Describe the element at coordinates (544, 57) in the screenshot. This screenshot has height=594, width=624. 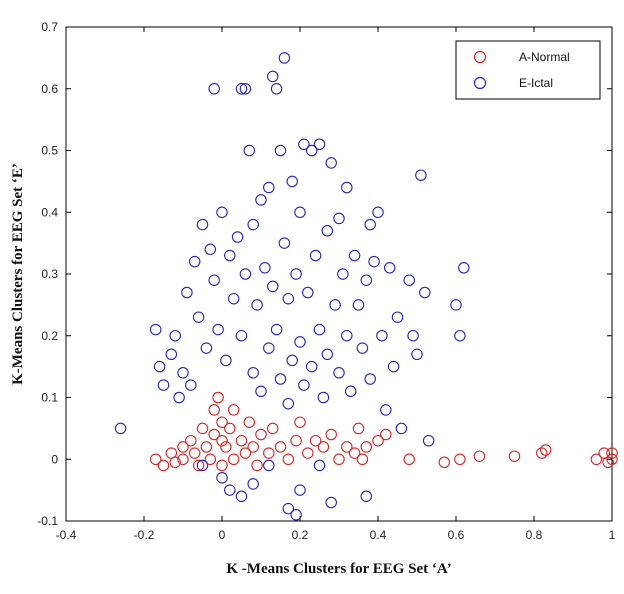
I see `legend-label-a-normal: A-Normal` at that location.